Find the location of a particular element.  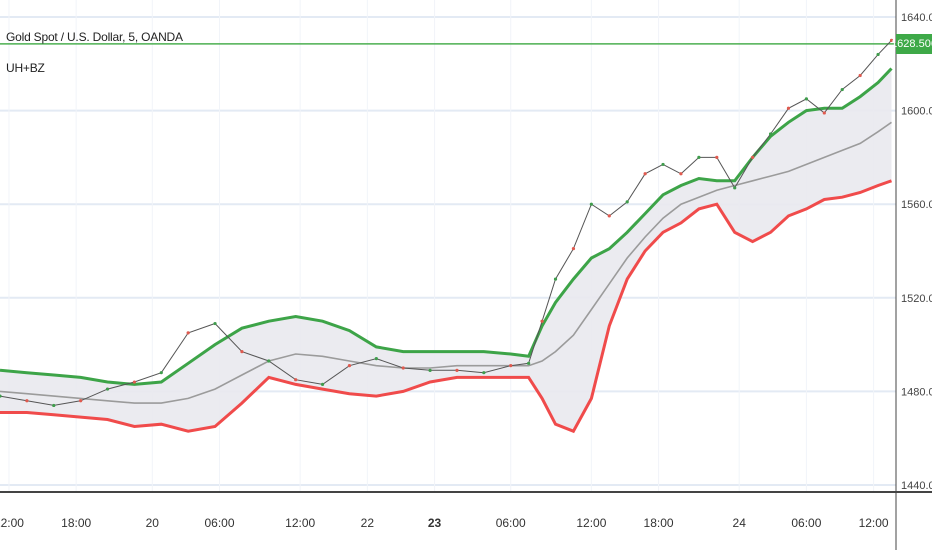

last-price-tag: 1628.506 is located at coordinates (911, 43).